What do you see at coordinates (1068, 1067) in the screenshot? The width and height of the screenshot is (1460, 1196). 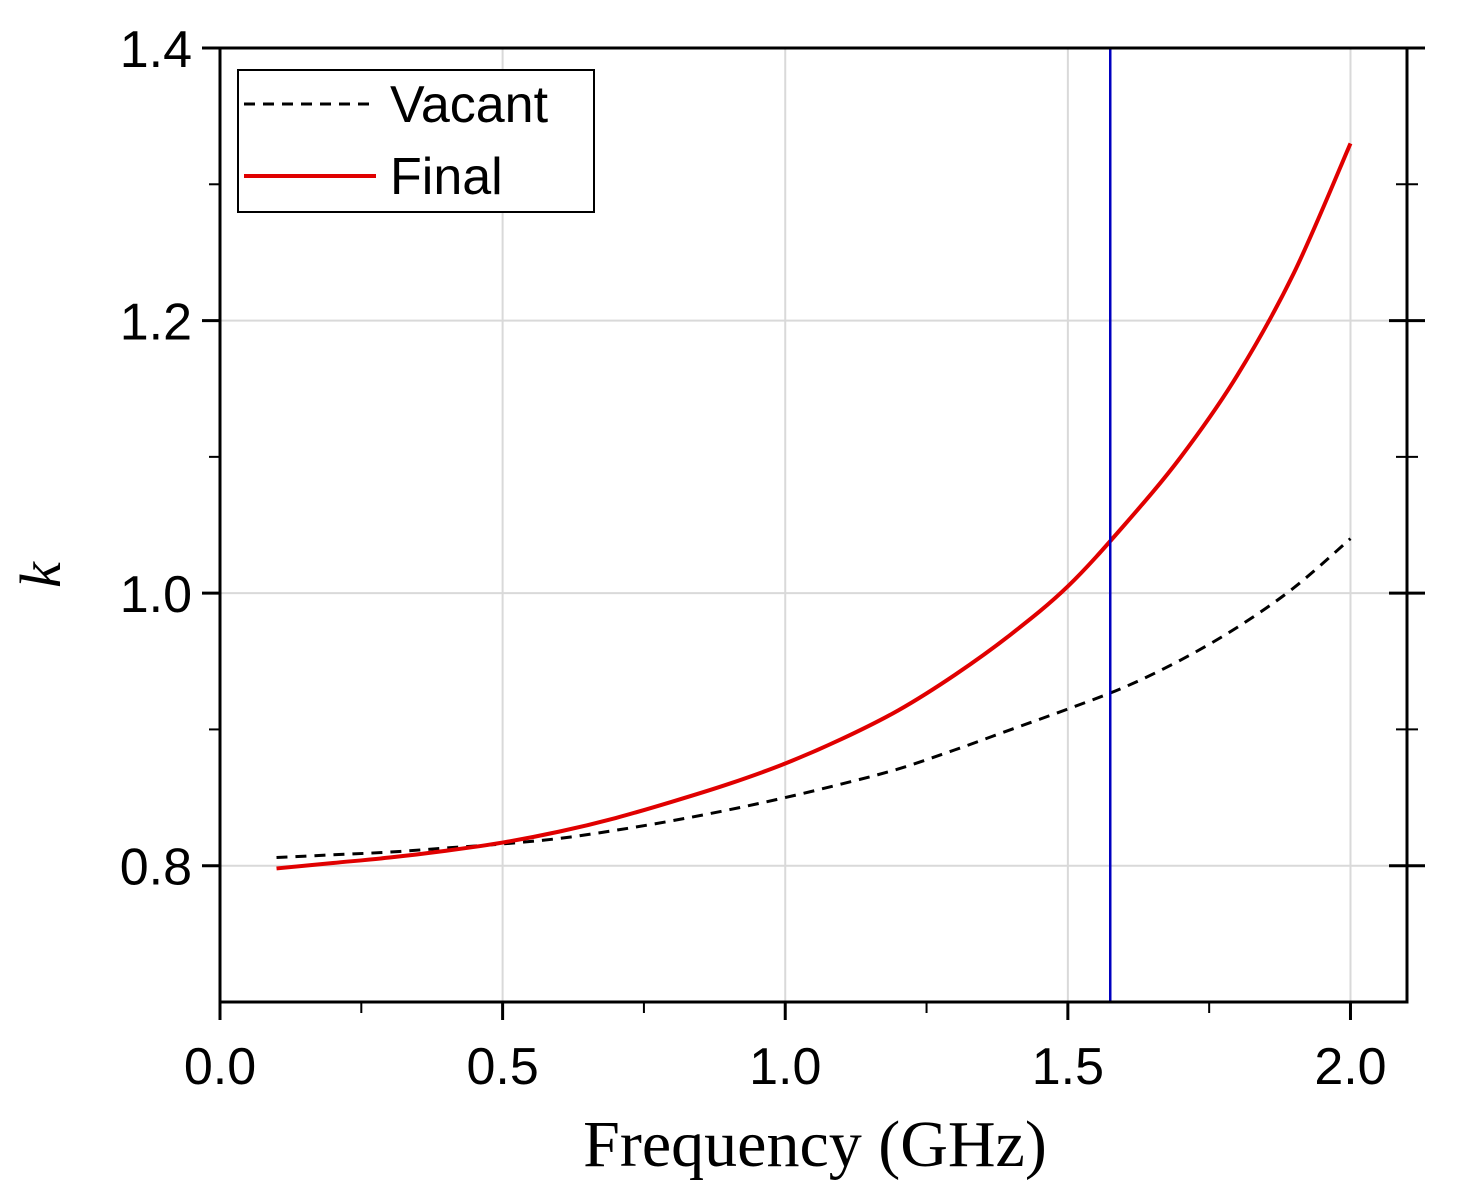 I see `x-tick-label: 1.5` at bounding box center [1068, 1067].